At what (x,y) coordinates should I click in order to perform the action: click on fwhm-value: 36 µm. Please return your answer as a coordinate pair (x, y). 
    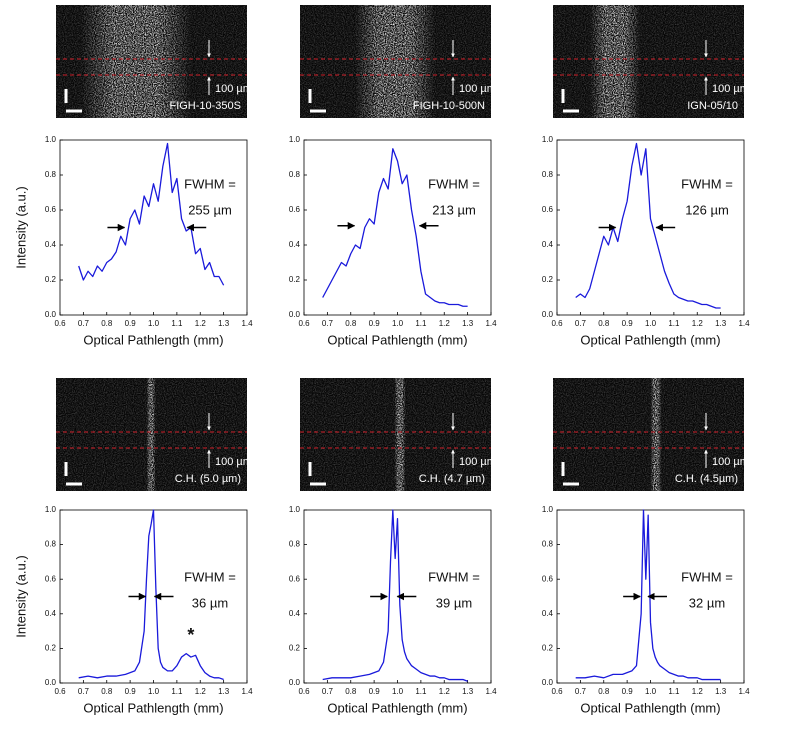
    Looking at the image, I should click on (210, 602).